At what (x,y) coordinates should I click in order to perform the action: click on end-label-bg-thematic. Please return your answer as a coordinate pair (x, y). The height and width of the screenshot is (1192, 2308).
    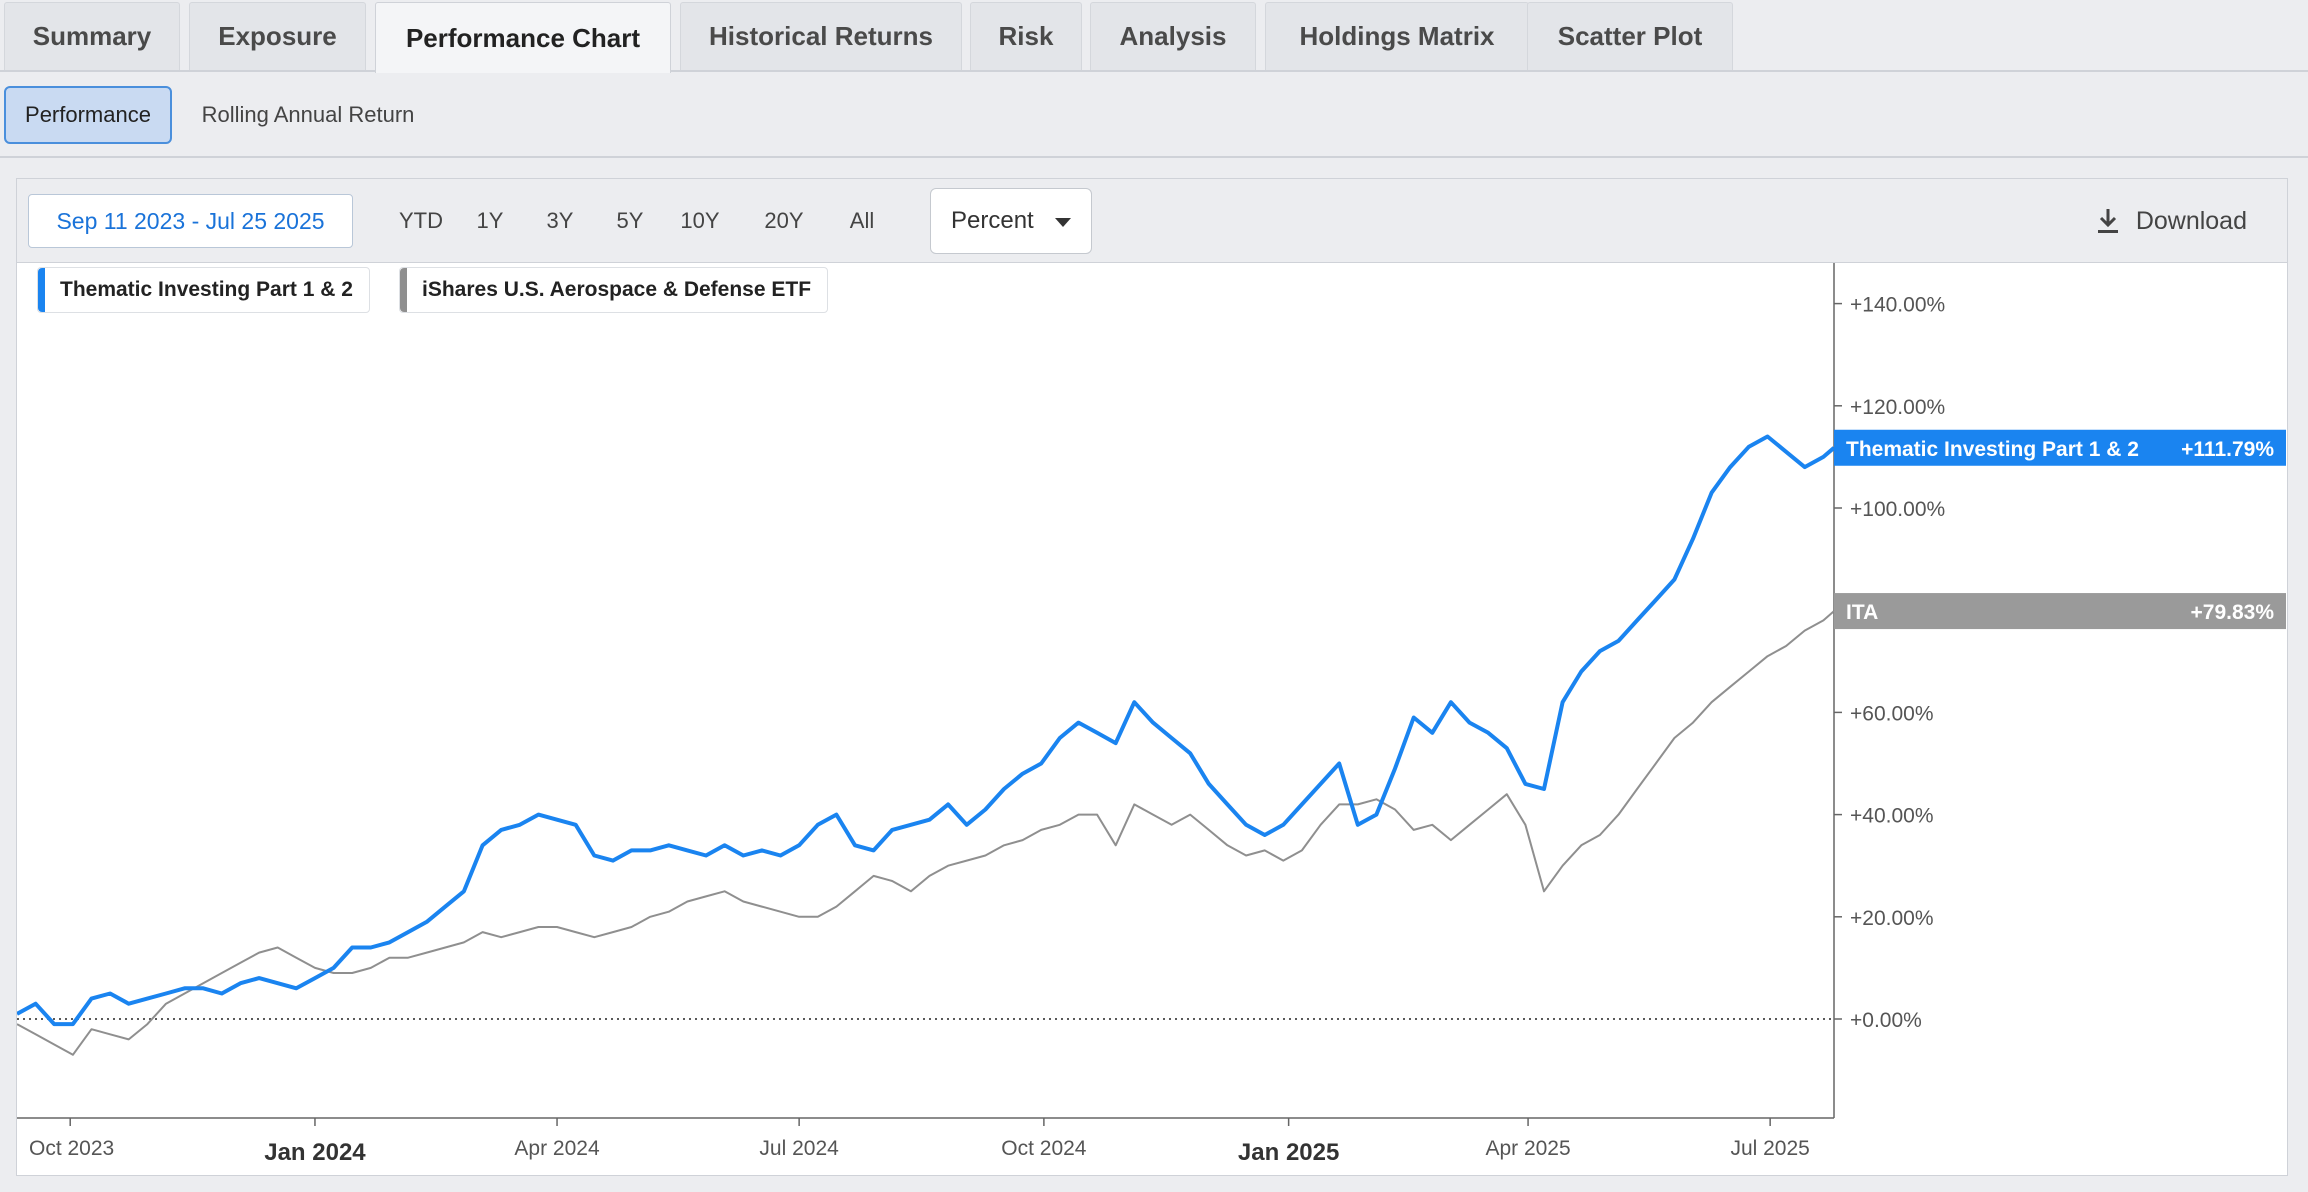
    Looking at the image, I should click on (2060, 447).